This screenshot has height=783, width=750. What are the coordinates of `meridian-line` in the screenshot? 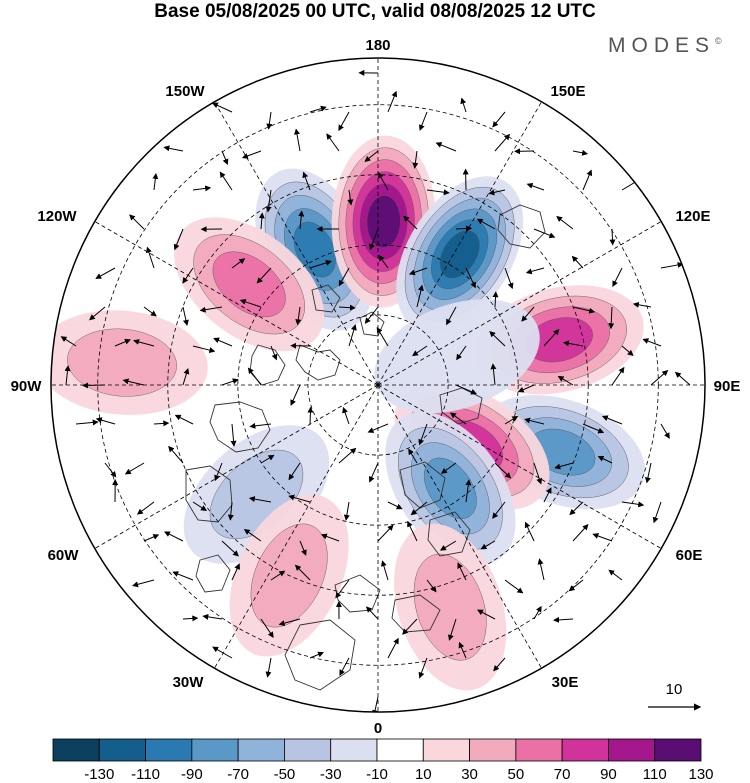 It's located at (296, 243).